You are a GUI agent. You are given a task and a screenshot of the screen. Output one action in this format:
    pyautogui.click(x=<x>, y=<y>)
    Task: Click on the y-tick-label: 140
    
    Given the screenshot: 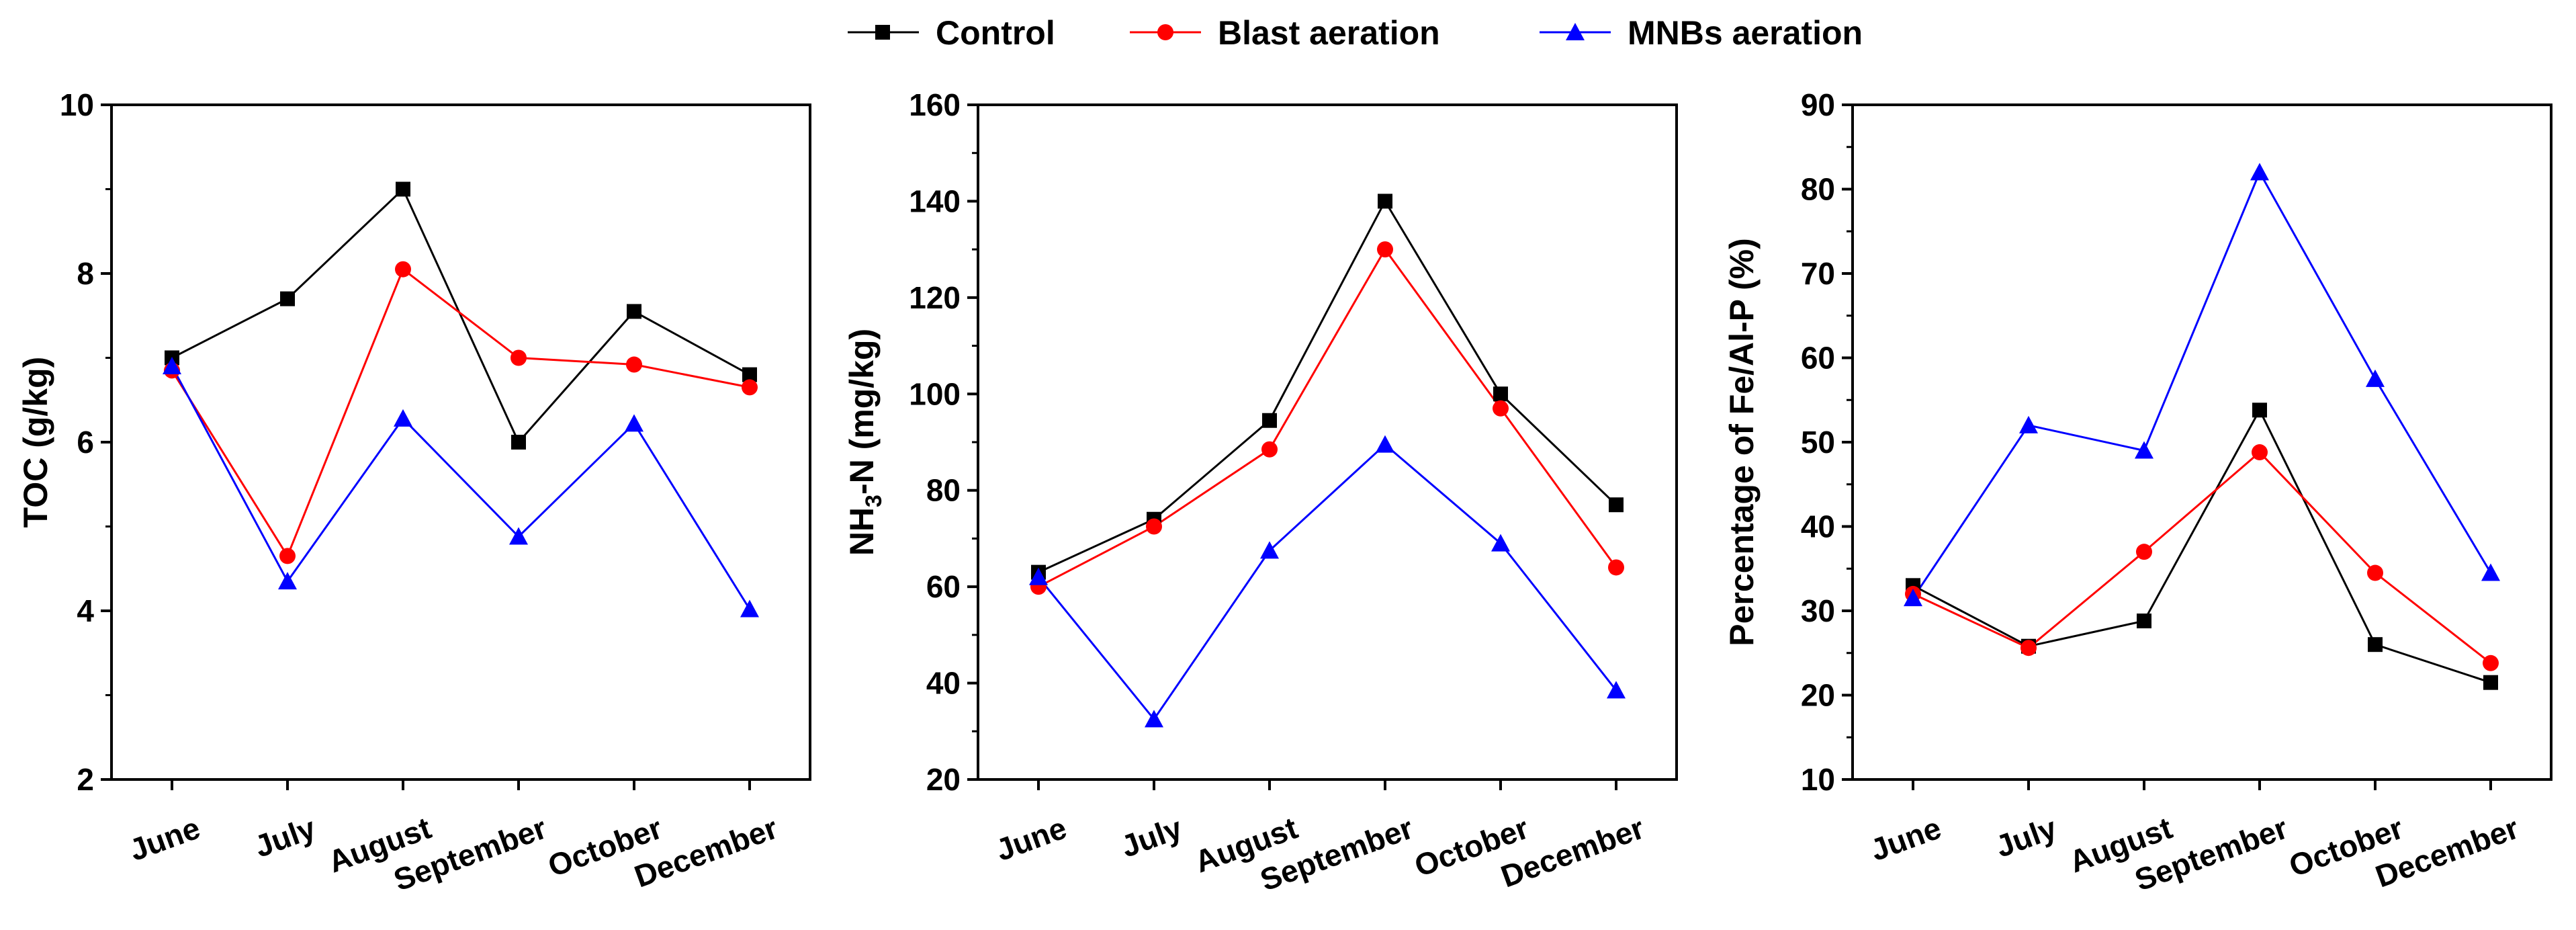 What is the action you would take?
    pyautogui.click(x=935, y=200)
    